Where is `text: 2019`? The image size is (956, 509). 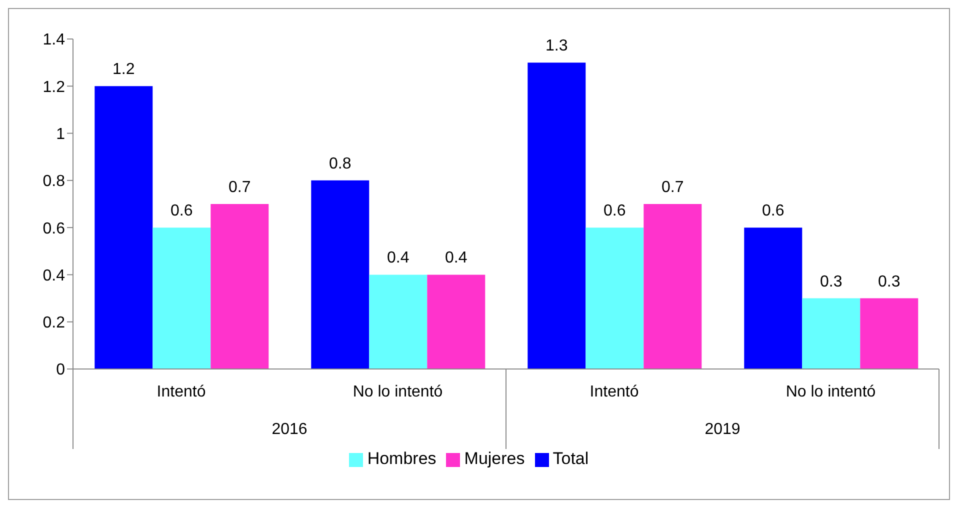 text: 2019 is located at coordinates (723, 430).